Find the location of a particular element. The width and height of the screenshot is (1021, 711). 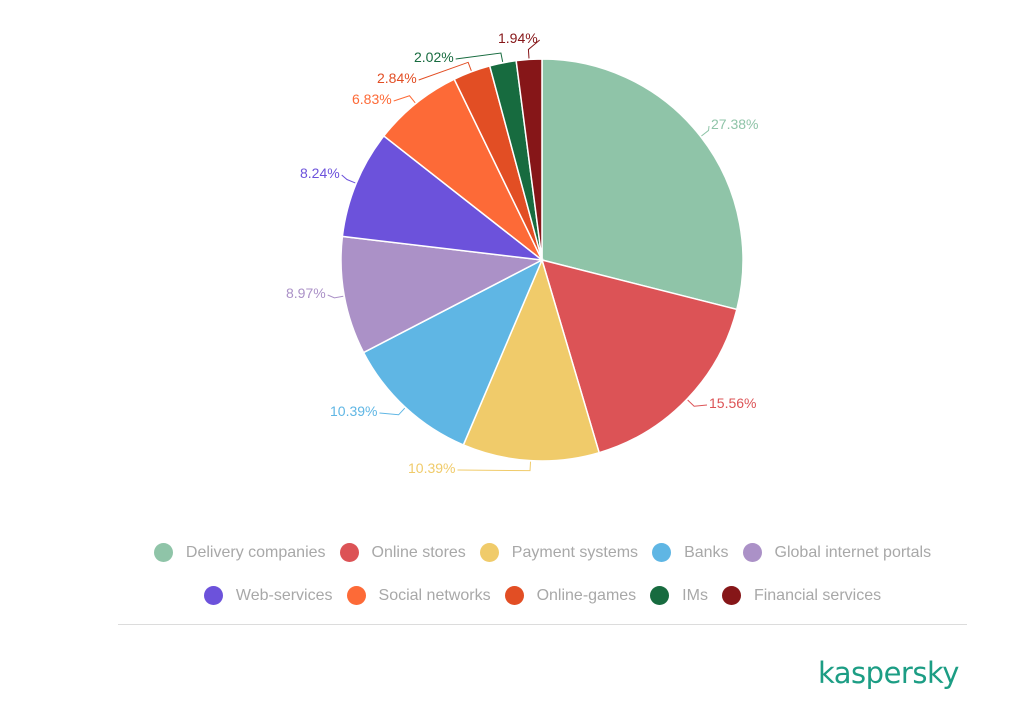

legend-item: Banks is located at coordinates (690, 552).